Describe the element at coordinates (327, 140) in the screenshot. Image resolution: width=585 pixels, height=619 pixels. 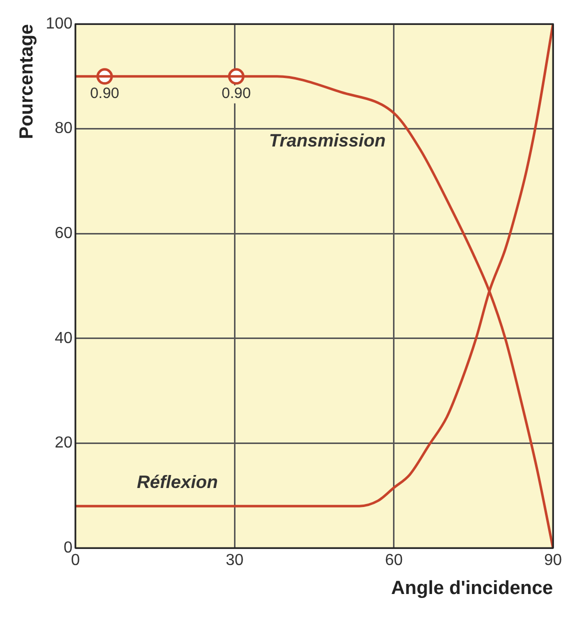
I see `series-label: Transmission` at that location.